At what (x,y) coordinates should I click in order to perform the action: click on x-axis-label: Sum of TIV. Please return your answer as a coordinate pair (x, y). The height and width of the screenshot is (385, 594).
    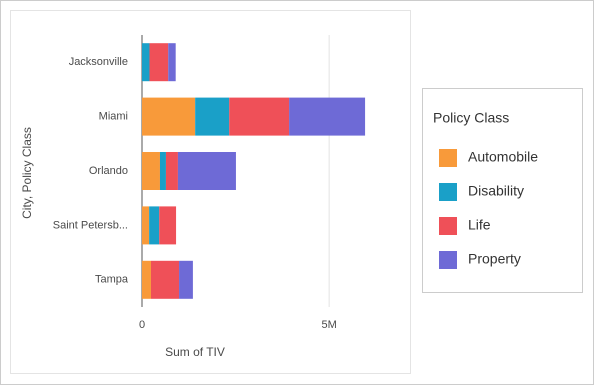
    Looking at the image, I should click on (195, 352).